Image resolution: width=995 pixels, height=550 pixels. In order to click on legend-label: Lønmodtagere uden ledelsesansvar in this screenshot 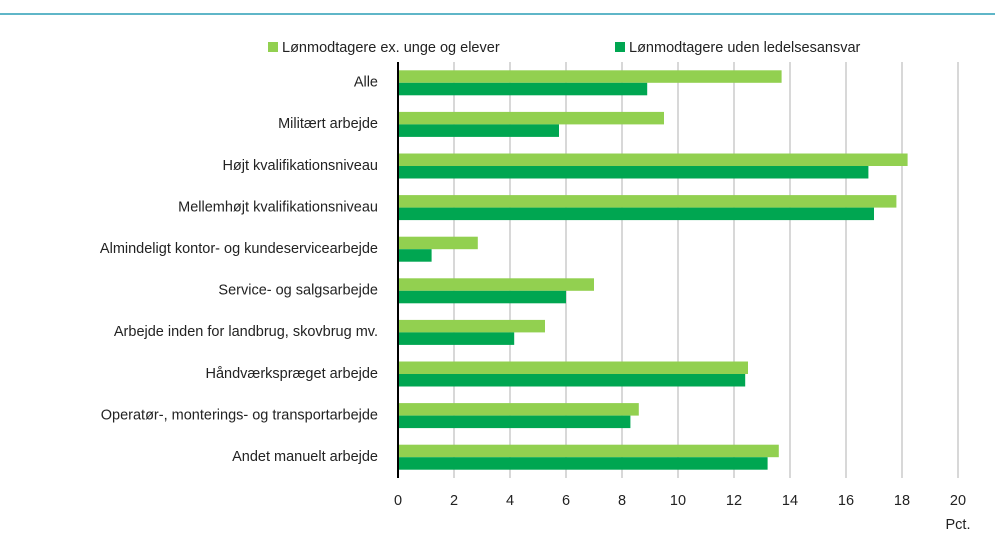, I will do `click(745, 48)`.